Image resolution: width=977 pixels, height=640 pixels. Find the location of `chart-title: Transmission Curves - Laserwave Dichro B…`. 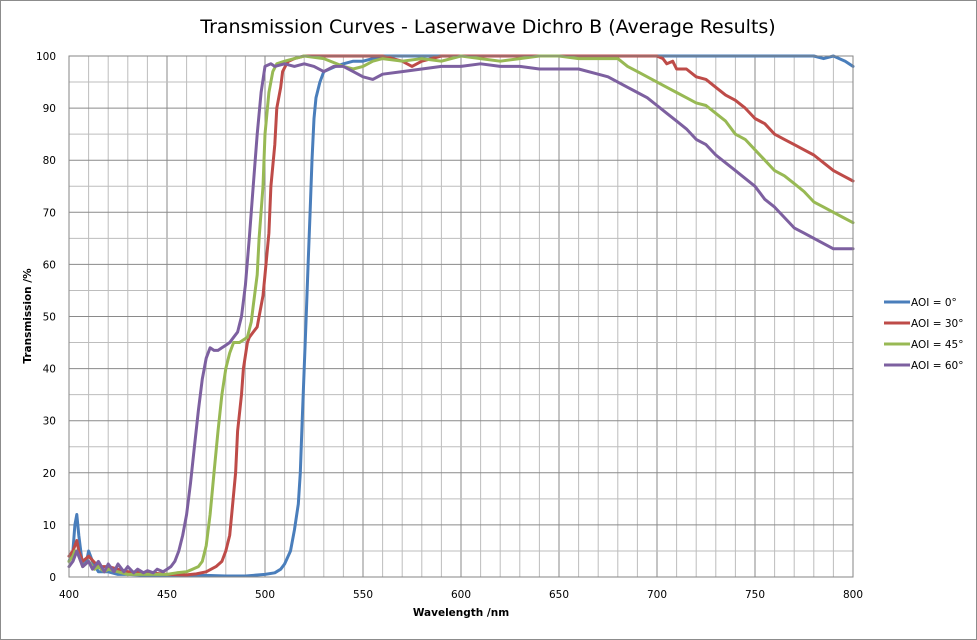

chart-title: Transmission Curves - Laserwave Dichro B… is located at coordinates (487, 27).